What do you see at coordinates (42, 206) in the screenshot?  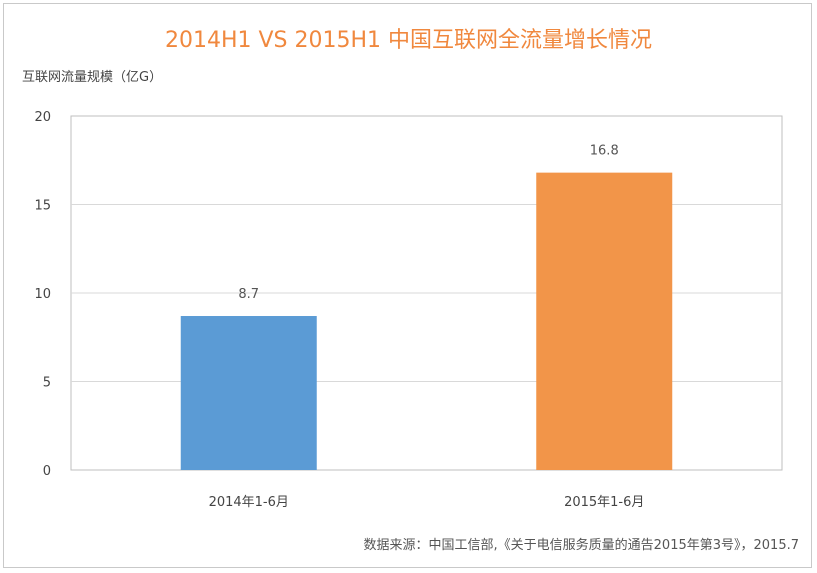 I see `y-tick-label: 15` at bounding box center [42, 206].